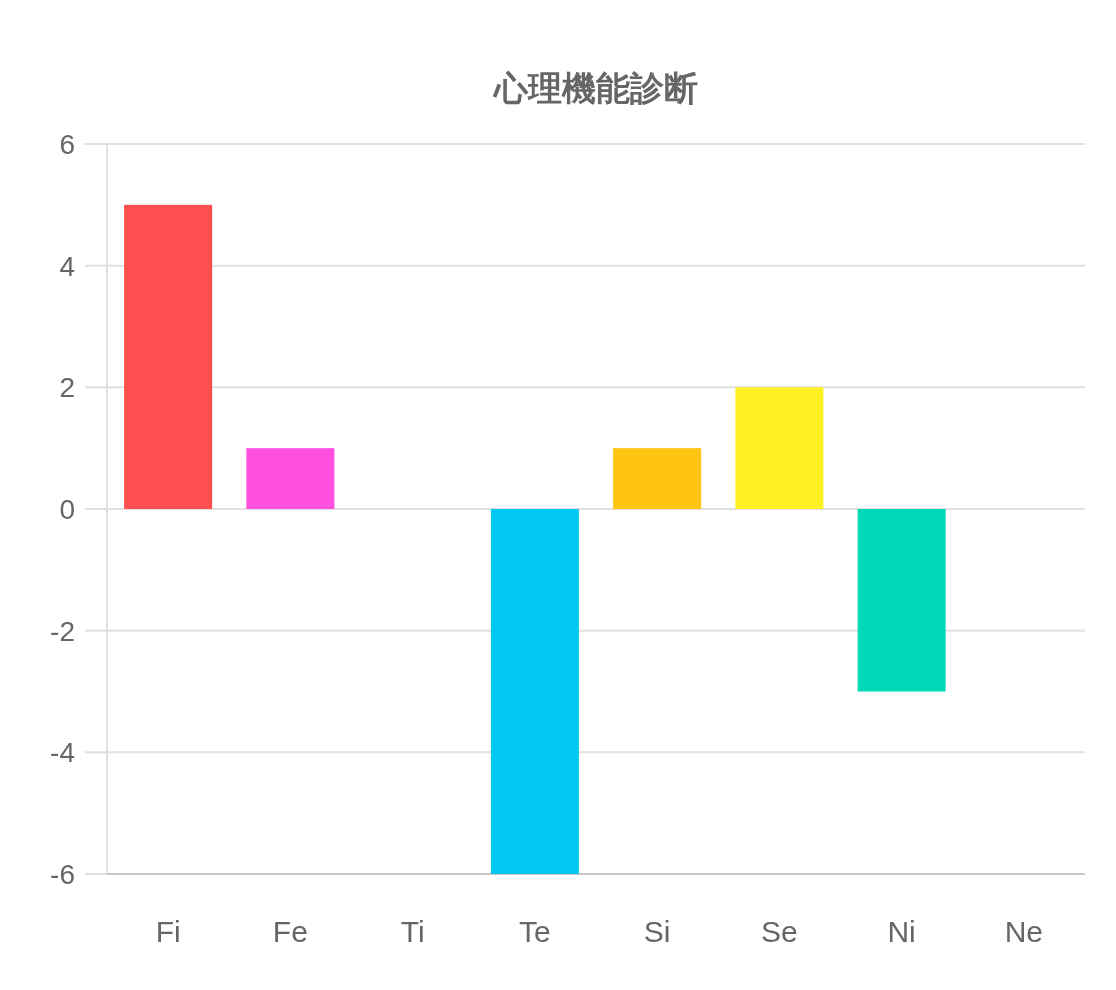 The width and height of the screenshot is (1116, 990). What do you see at coordinates (412, 931) in the screenshot?
I see `x-tick-label: Ti` at bounding box center [412, 931].